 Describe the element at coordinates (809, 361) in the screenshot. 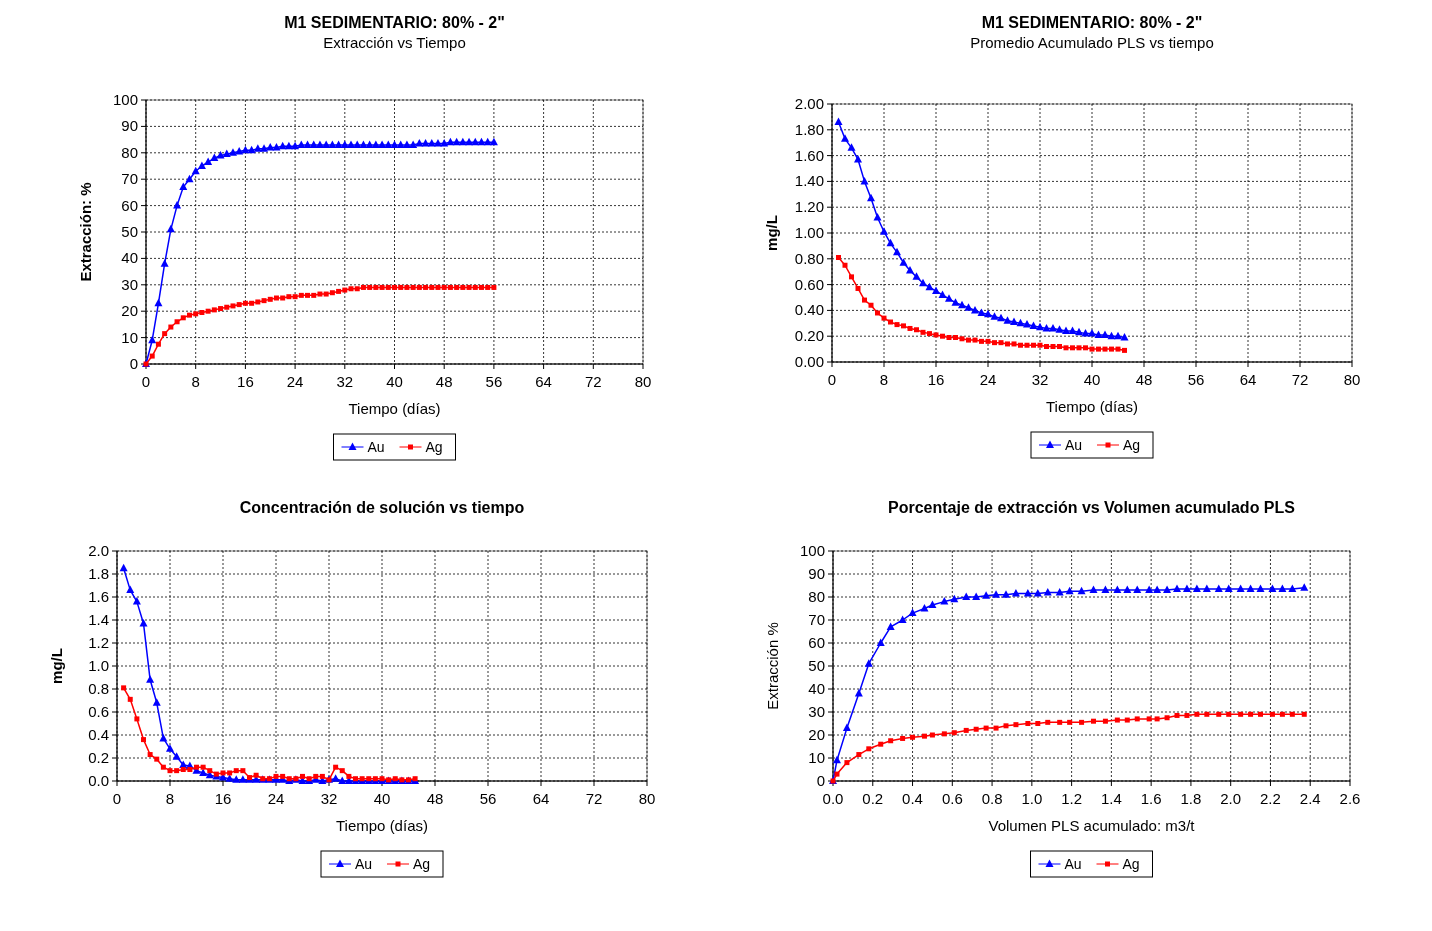

I see `y-tick-label: 0.00` at that location.